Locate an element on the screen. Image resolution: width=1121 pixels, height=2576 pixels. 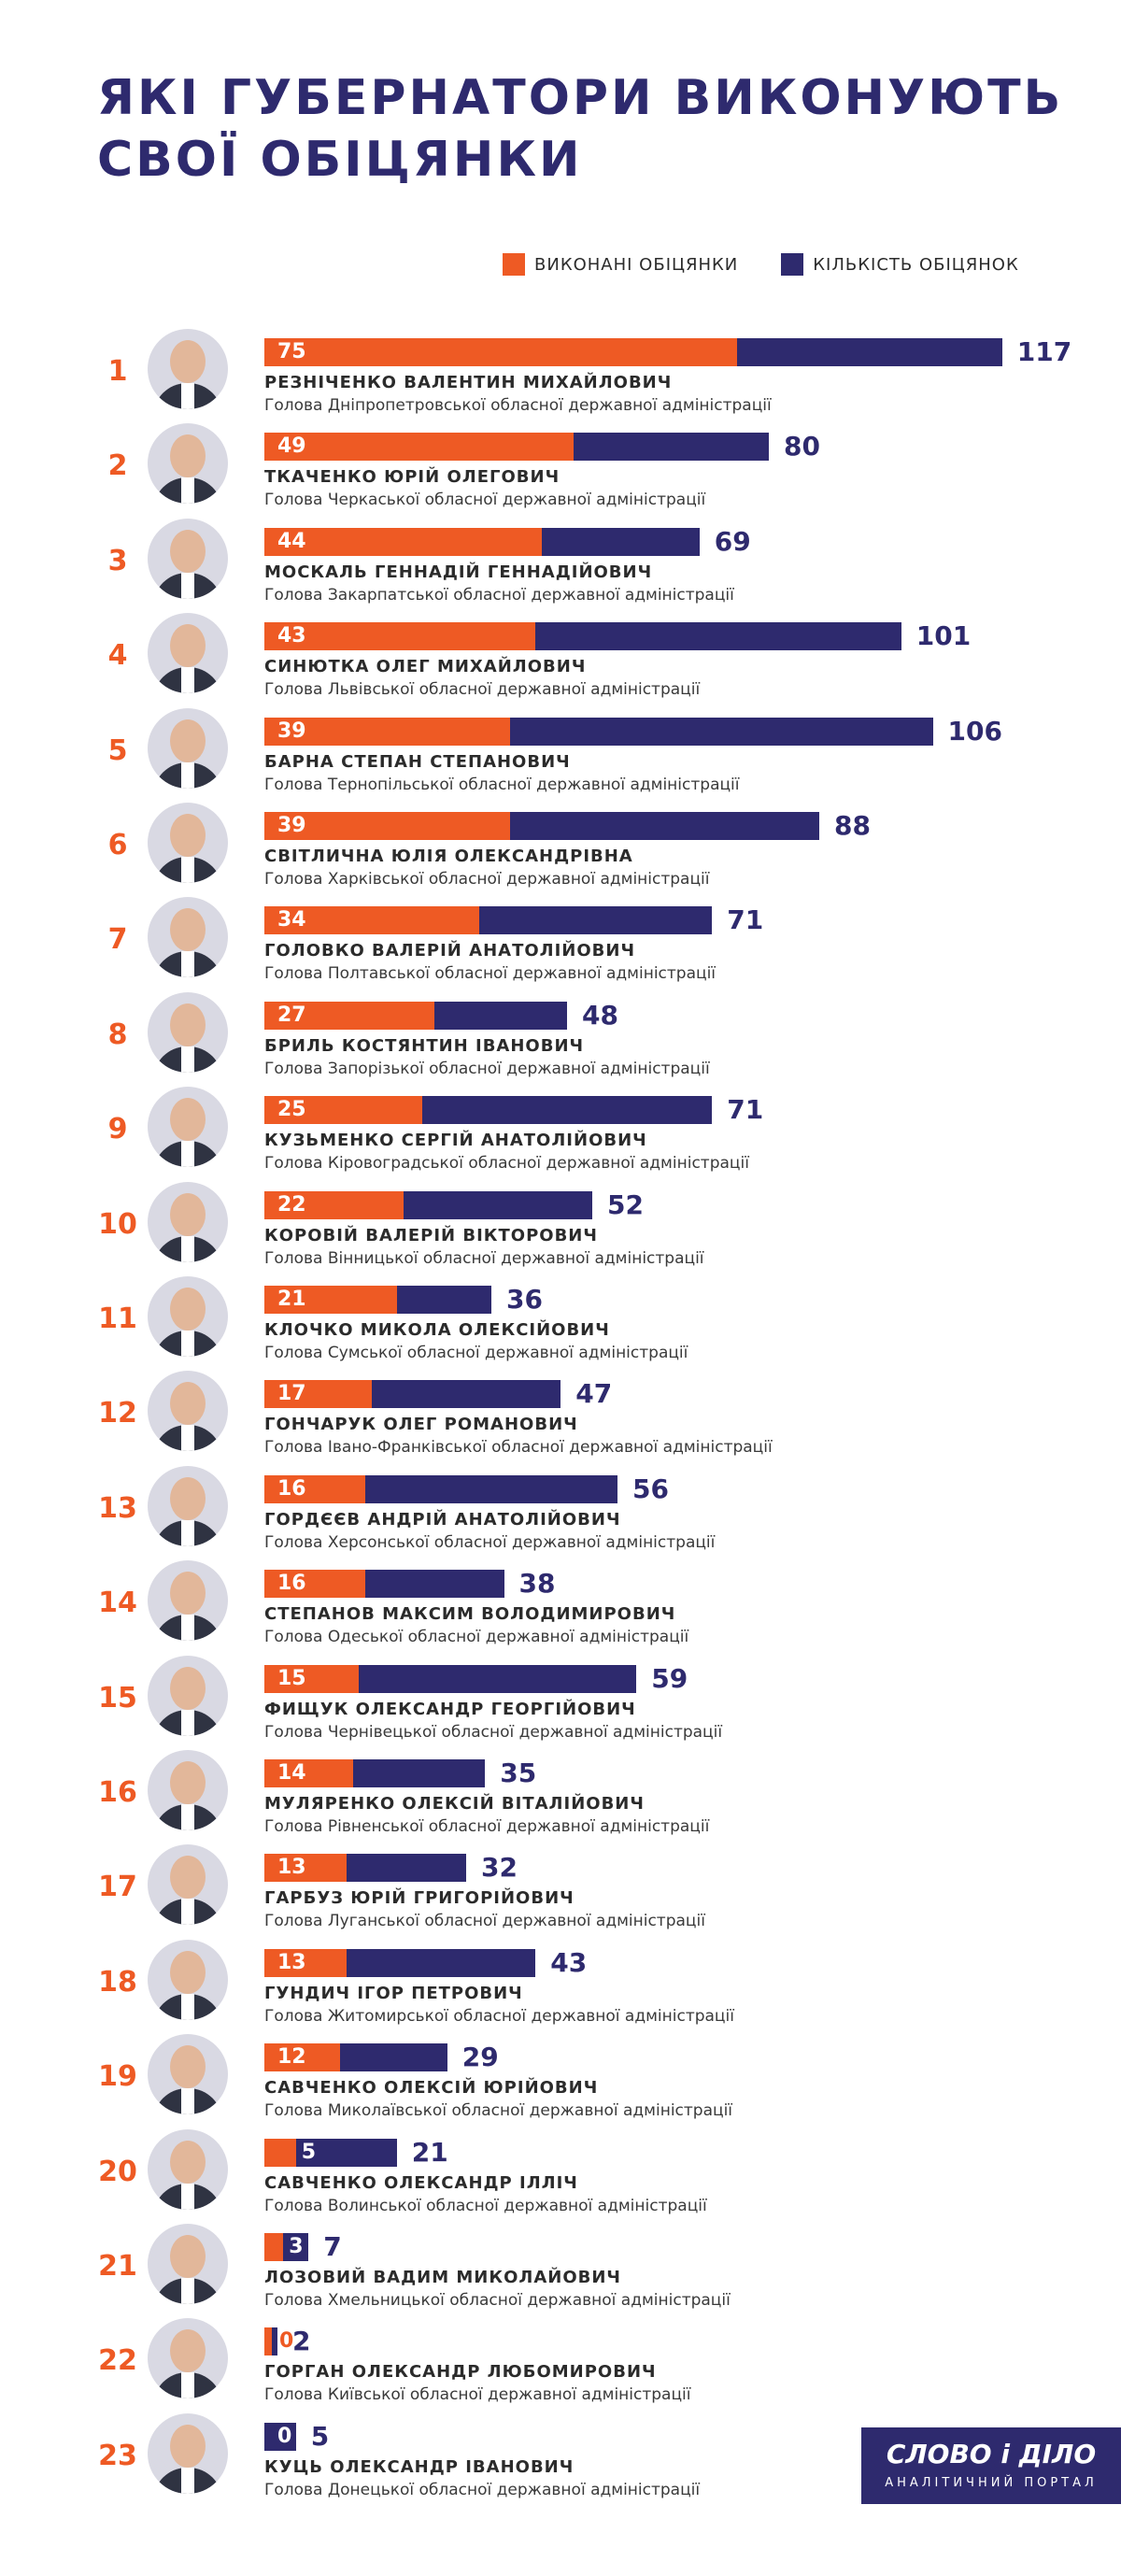
done-value-label: 34 is located at coordinates (292, 920).